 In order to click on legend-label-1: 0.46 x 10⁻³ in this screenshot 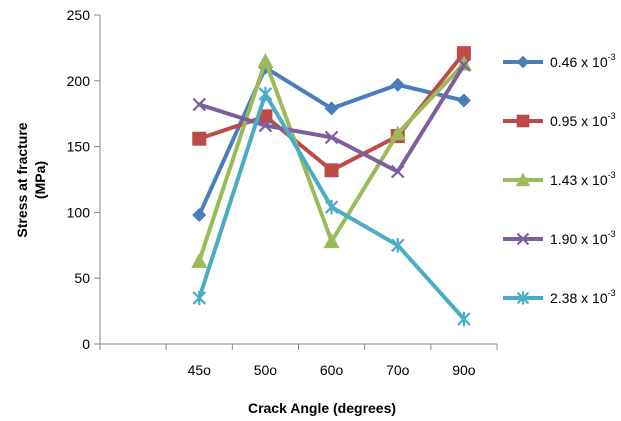, I will do `click(583, 61)`.